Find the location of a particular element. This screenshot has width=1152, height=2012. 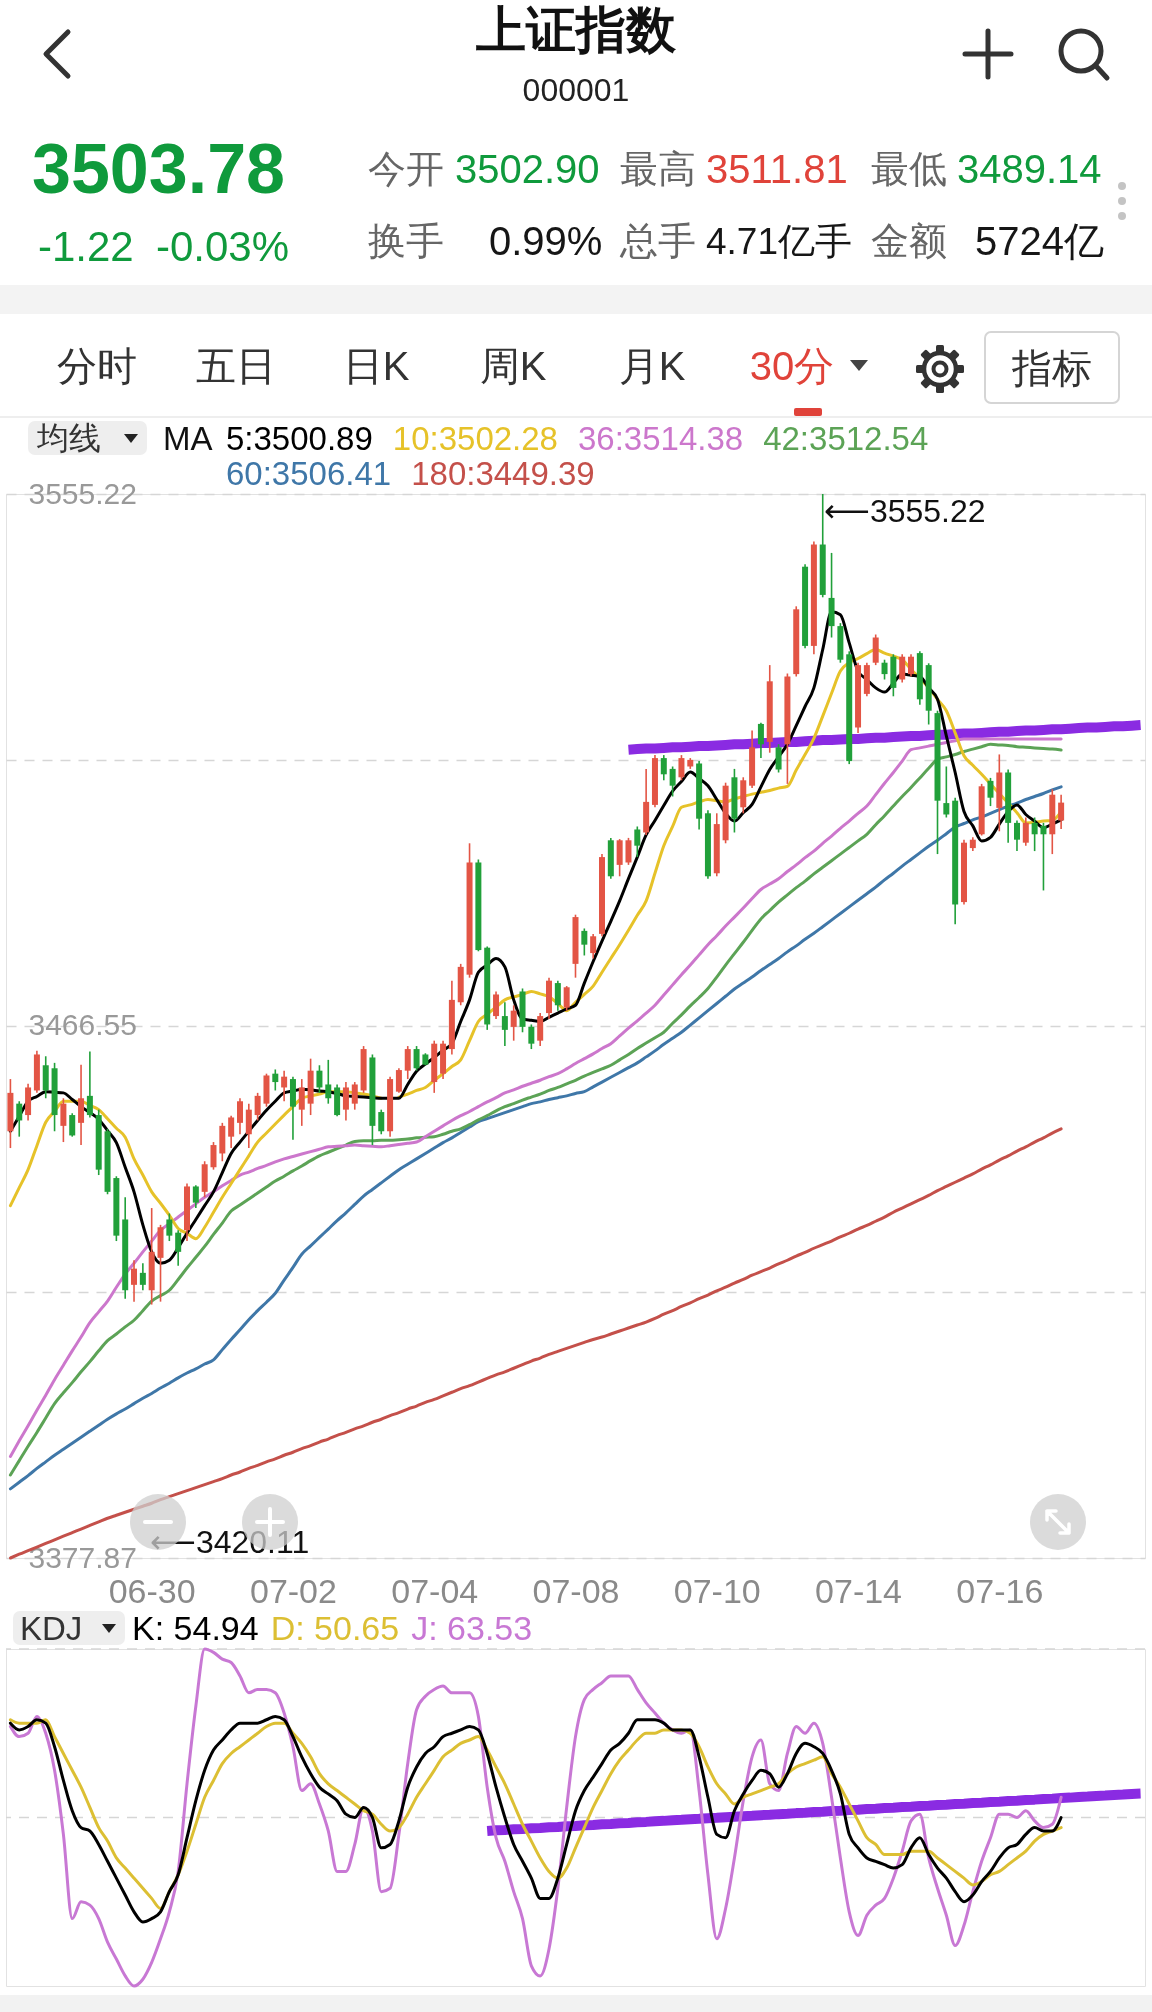

text: 5:3500.89 is located at coordinates (299, 438).